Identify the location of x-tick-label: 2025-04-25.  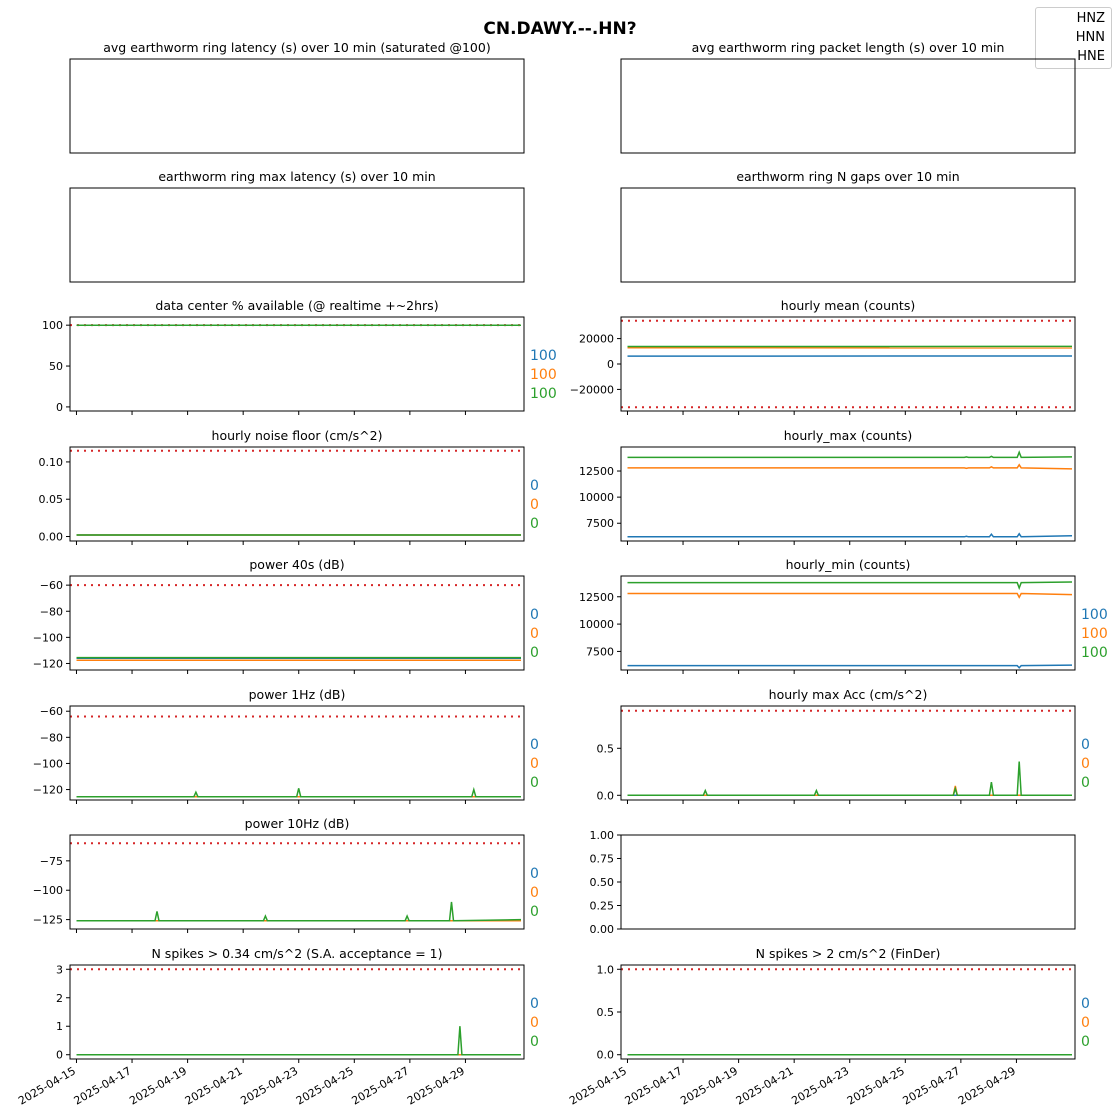
(325, 1085).